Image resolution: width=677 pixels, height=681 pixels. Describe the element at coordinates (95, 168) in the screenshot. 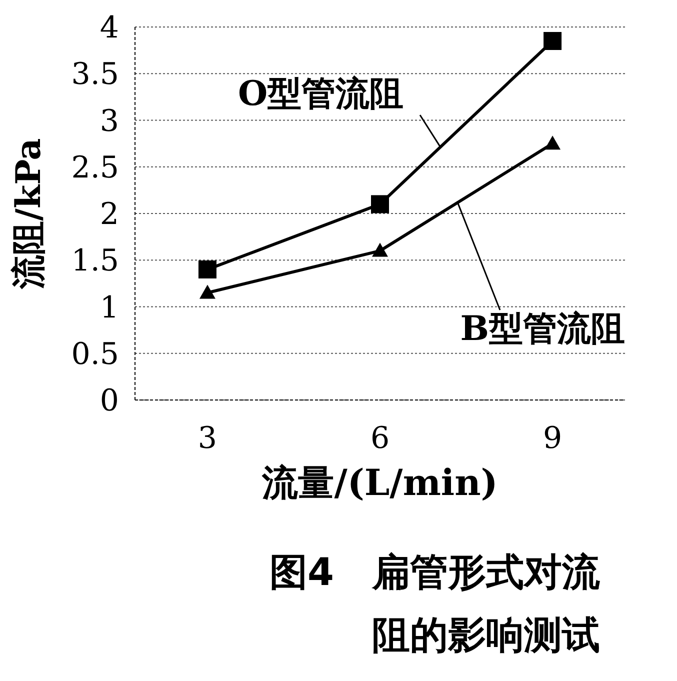

I see `y-tick-label: 2.5` at that location.